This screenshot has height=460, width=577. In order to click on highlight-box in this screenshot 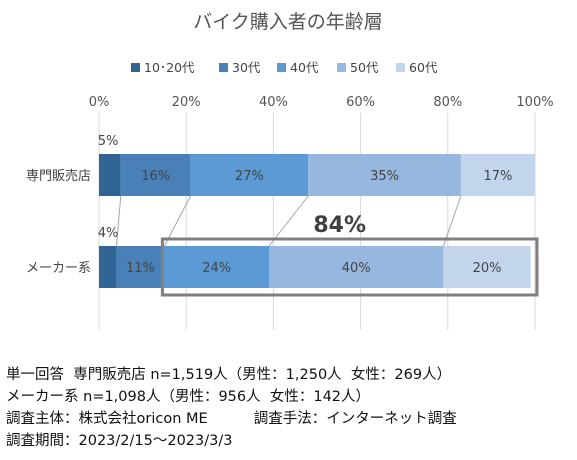, I will do `click(349, 267)`.